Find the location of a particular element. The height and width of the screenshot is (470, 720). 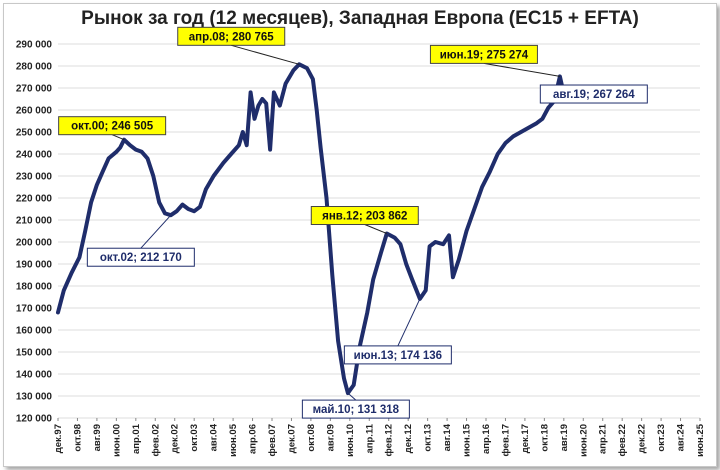

y-tick-label: 260 000 is located at coordinates (34, 111).